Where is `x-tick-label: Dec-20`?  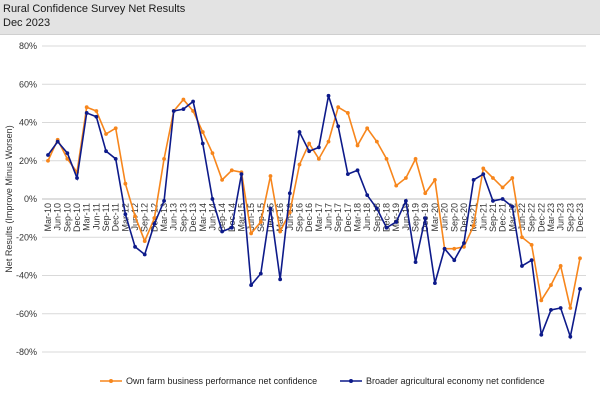 x-tick-label: Dec-20 is located at coordinates (464, 217).